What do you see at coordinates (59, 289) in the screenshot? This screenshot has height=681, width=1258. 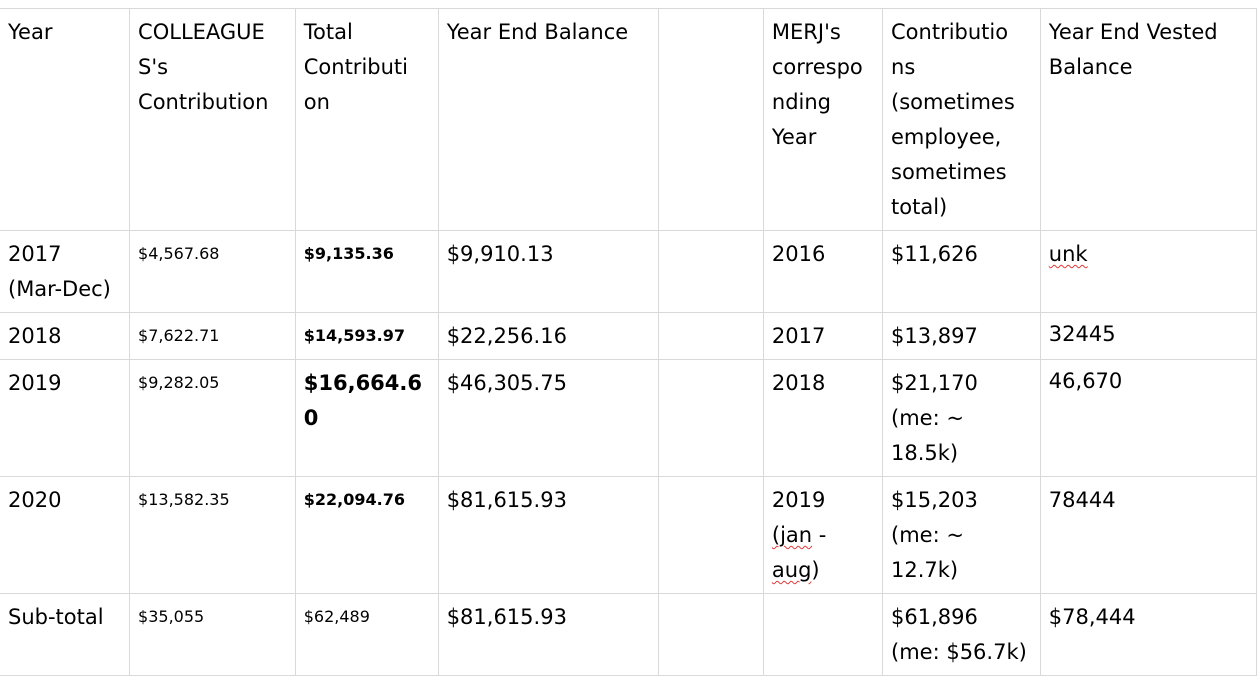 I see `cell-year-line2: (Mar-Dec)` at bounding box center [59, 289].